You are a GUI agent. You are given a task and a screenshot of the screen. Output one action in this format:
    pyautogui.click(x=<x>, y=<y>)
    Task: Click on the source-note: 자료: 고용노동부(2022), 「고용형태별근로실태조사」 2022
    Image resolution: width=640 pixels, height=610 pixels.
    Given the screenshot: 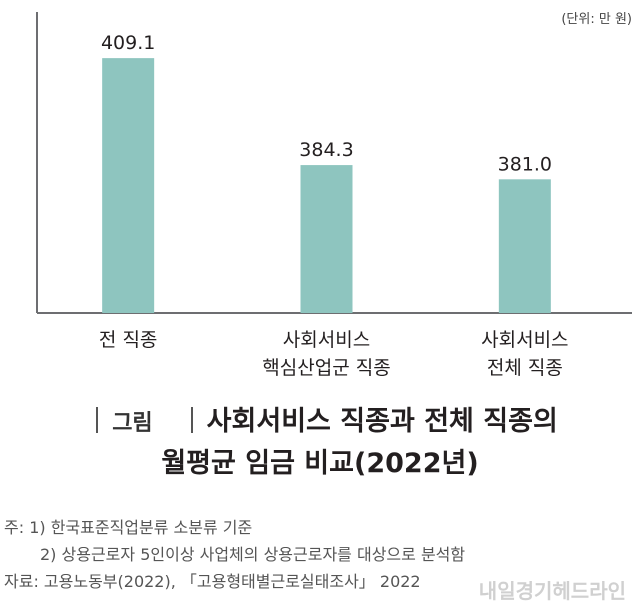 What is the action you would take?
    pyautogui.click(x=212, y=581)
    